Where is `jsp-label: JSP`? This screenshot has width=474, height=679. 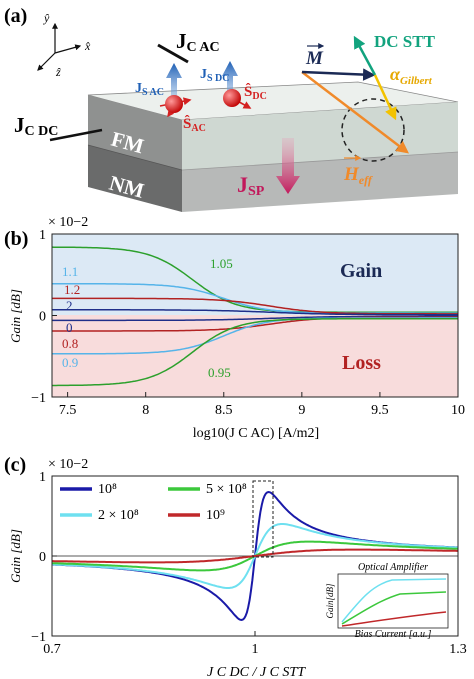 jsp-label: JSP is located at coordinates (251, 185).